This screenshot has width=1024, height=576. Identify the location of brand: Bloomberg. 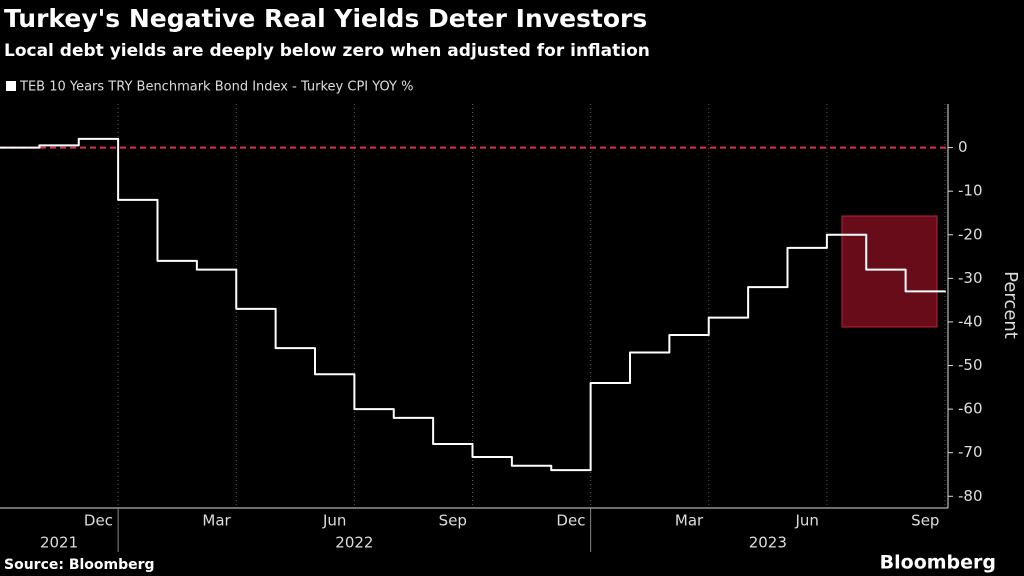
(938, 563).